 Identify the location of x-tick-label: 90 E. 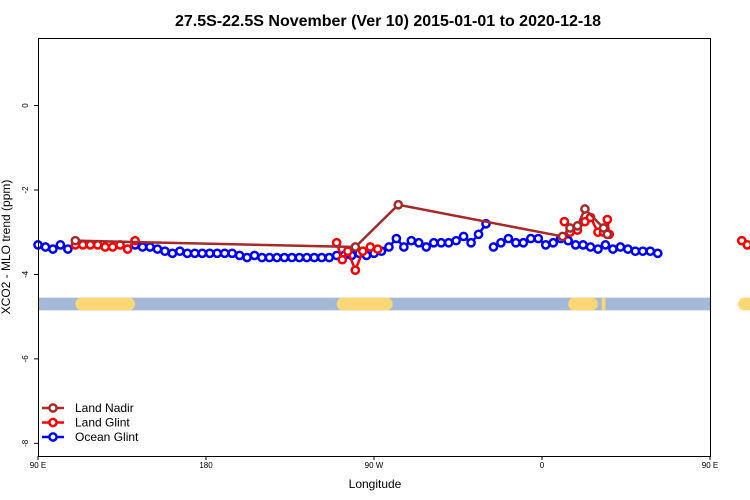
(710, 465).